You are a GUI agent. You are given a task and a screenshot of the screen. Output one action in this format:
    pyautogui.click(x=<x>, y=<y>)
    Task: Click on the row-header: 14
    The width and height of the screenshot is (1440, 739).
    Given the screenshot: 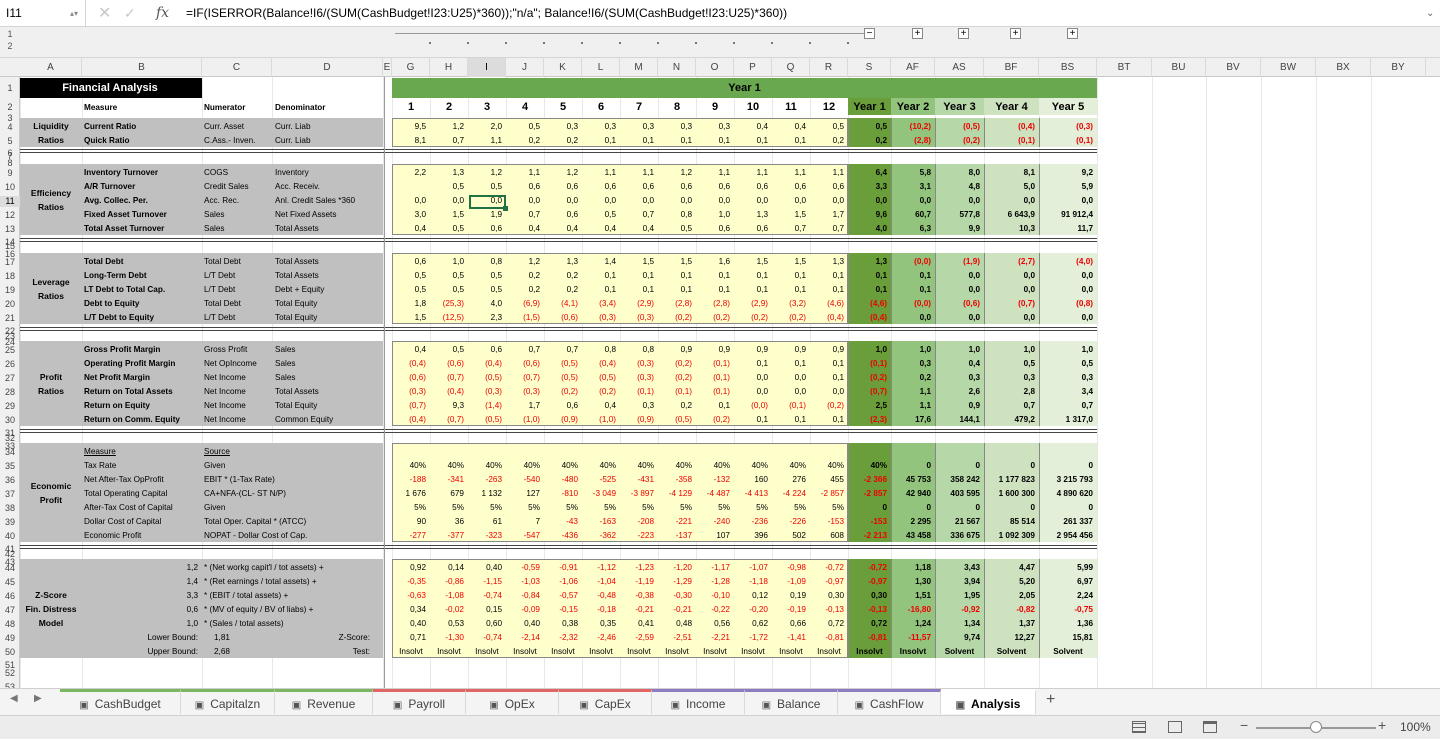 What is the action you would take?
    pyautogui.click(x=9, y=242)
    